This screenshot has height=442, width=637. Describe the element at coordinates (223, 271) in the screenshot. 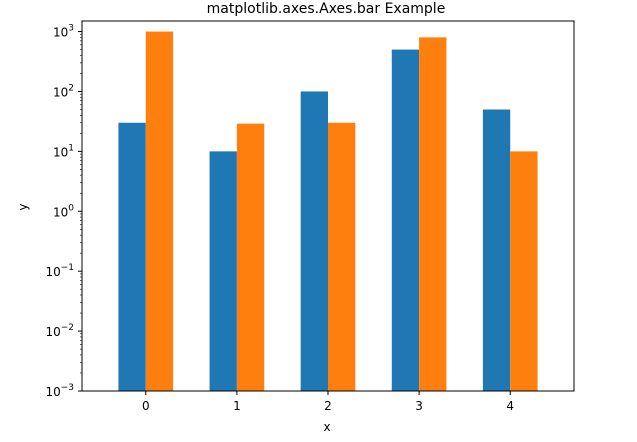

I see `bar-series1-cat1` at that location.